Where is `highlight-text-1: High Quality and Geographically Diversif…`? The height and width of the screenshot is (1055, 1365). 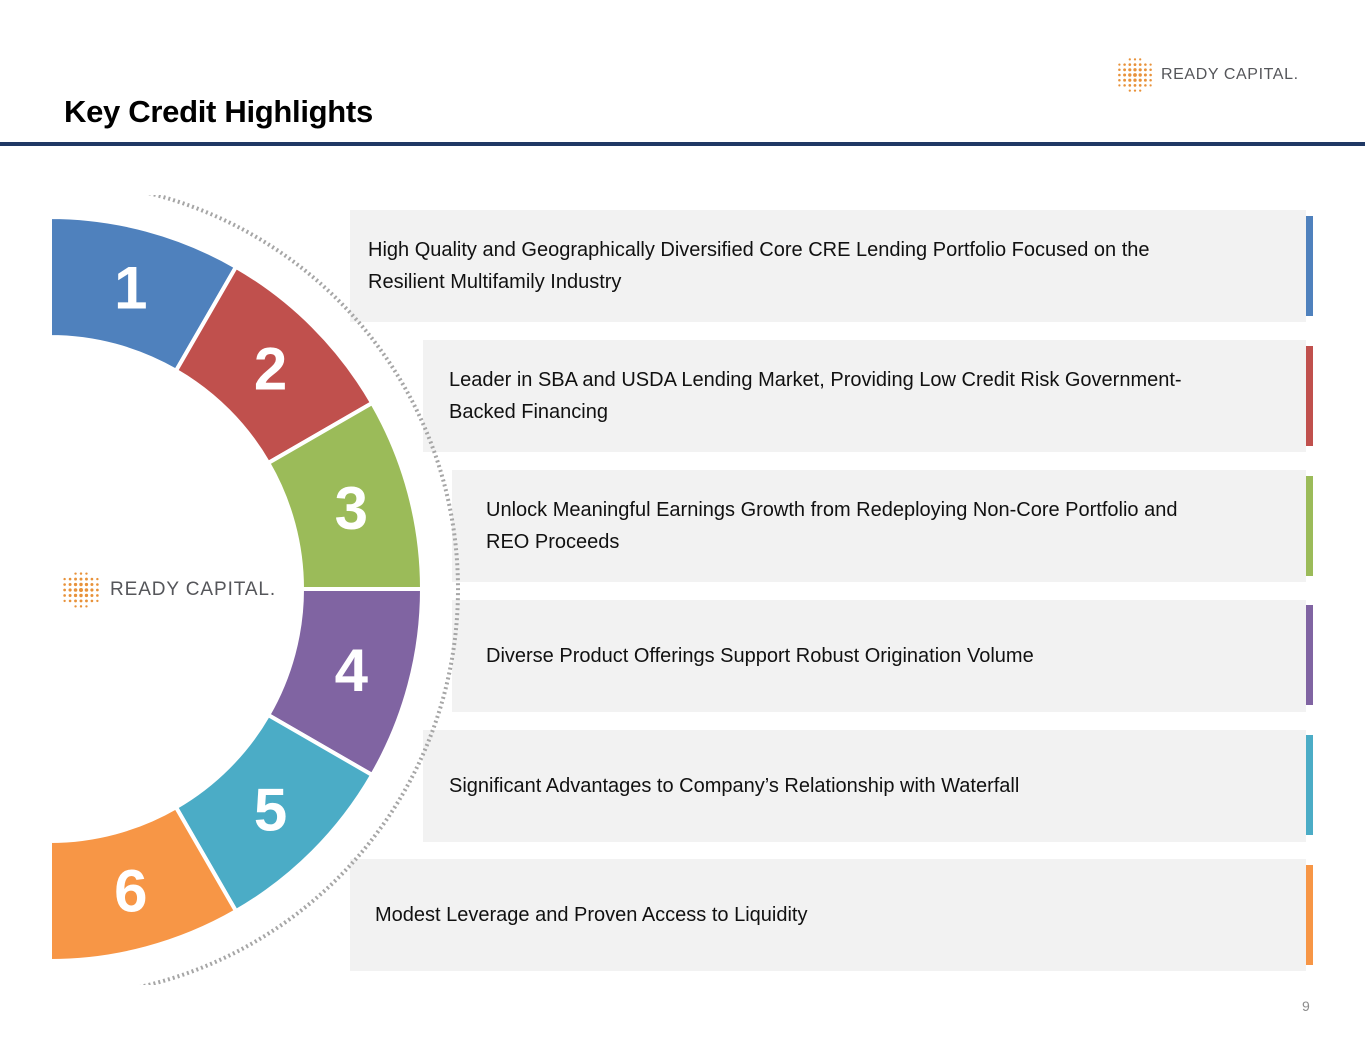
highlight-text-1: High Quality and Geographically Diversif… is located at coordinates (759, 266).